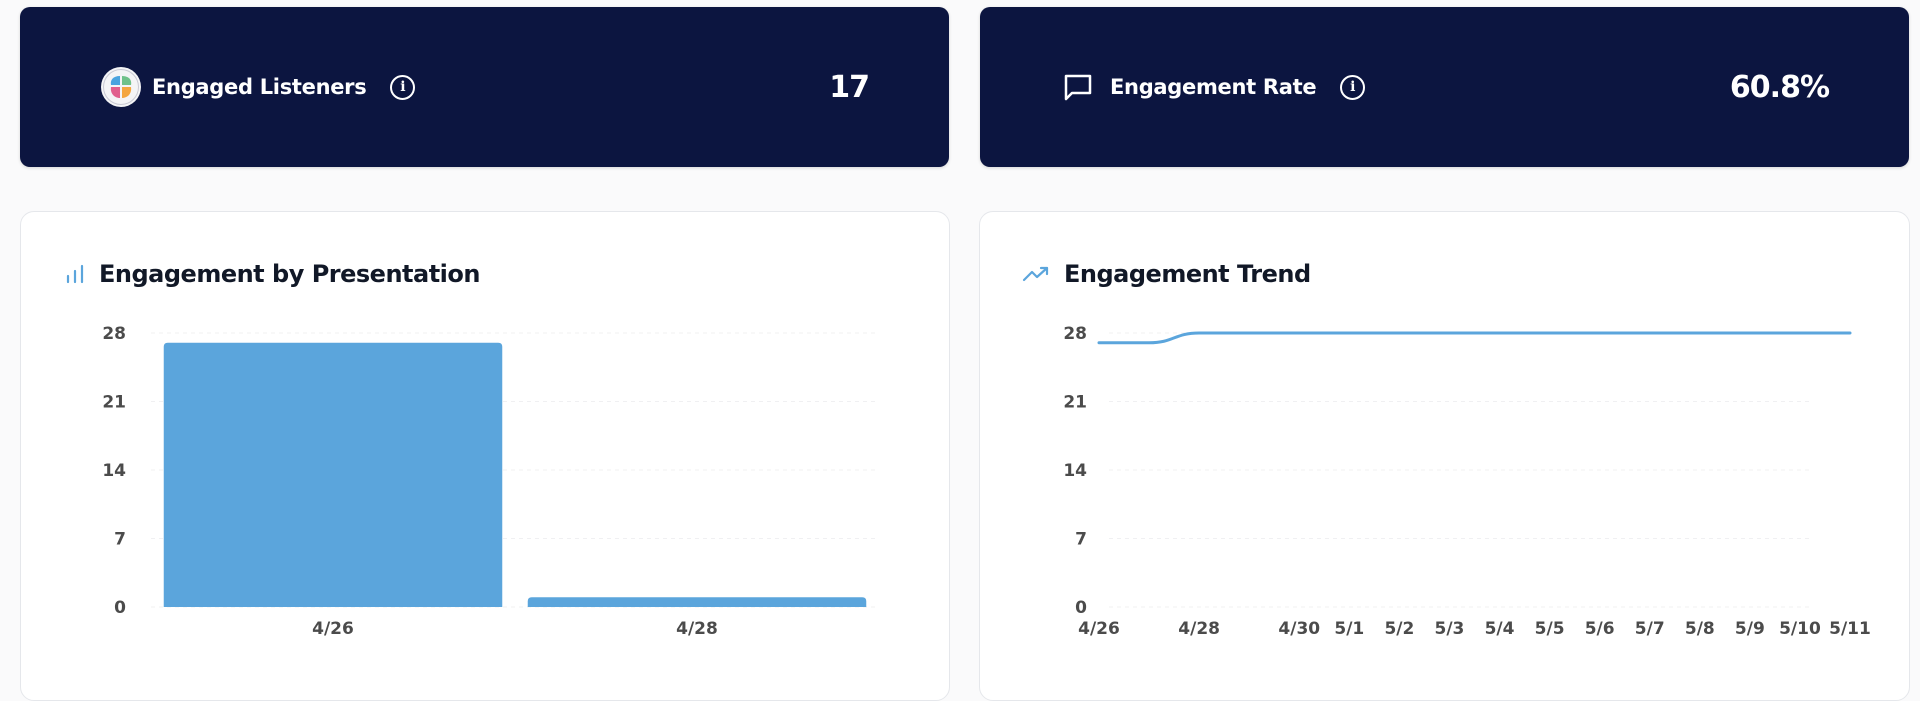  I want to click on x-tick-label: 5/11, so click(1850, 629).